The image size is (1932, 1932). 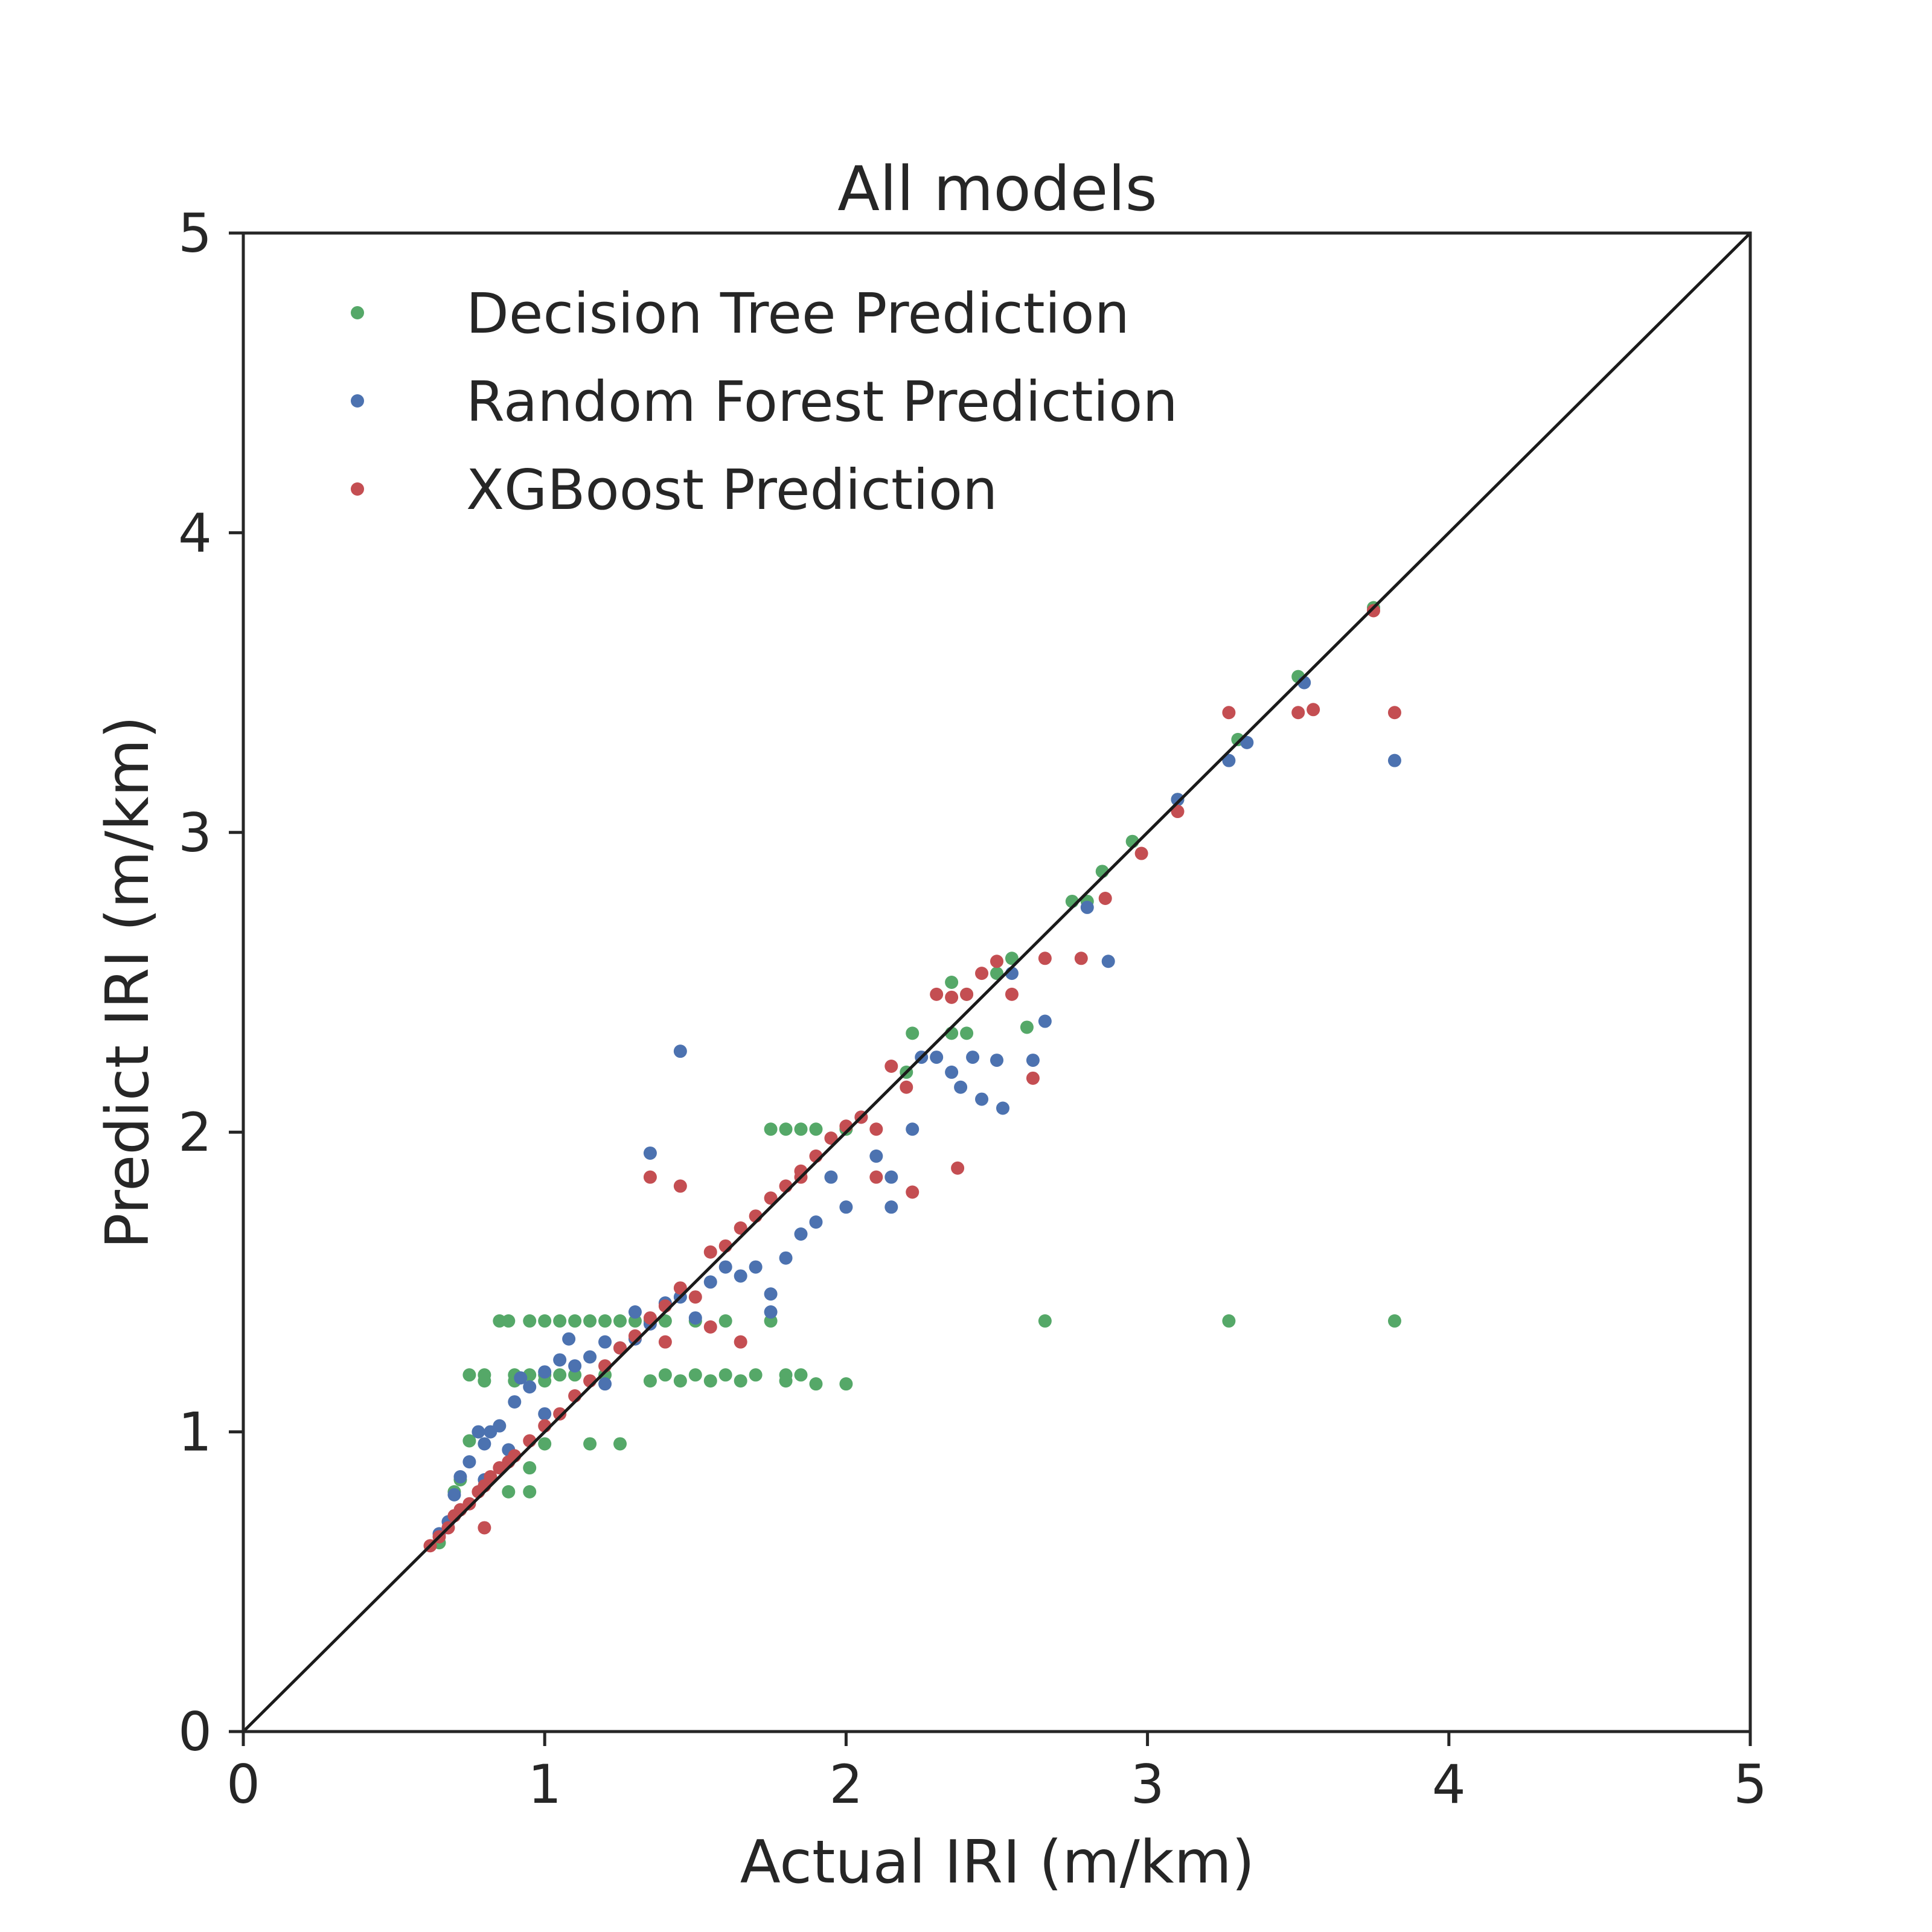 I want to click on legend-item: Random Forest Prediction, so click(x=764, y=401).